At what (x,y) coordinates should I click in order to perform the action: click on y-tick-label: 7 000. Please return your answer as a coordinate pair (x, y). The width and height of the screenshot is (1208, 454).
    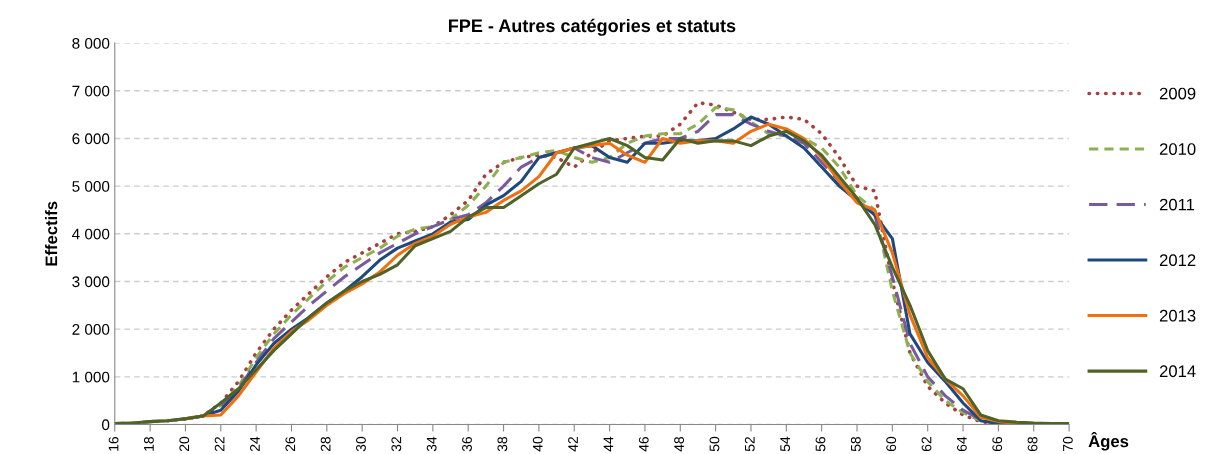
    Looking at the image, I should click on (91, 91).